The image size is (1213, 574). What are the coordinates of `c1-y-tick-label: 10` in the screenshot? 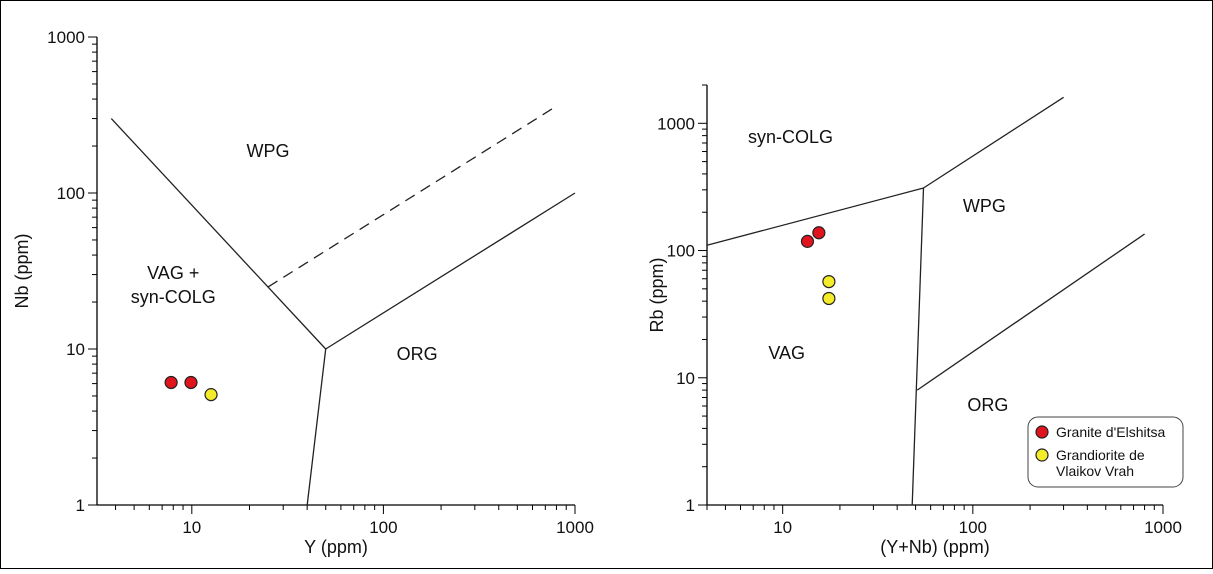 It's located at (685, 378).